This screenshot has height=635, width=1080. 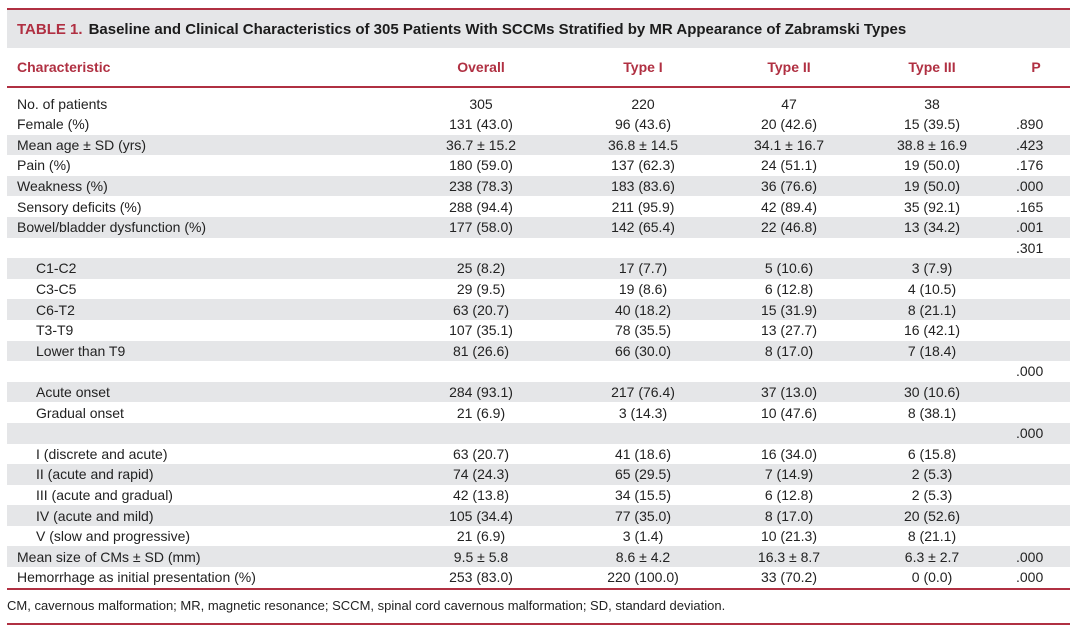 I want to click on cell-type-ii: 33 (70.2), so click(x=789, y=578).